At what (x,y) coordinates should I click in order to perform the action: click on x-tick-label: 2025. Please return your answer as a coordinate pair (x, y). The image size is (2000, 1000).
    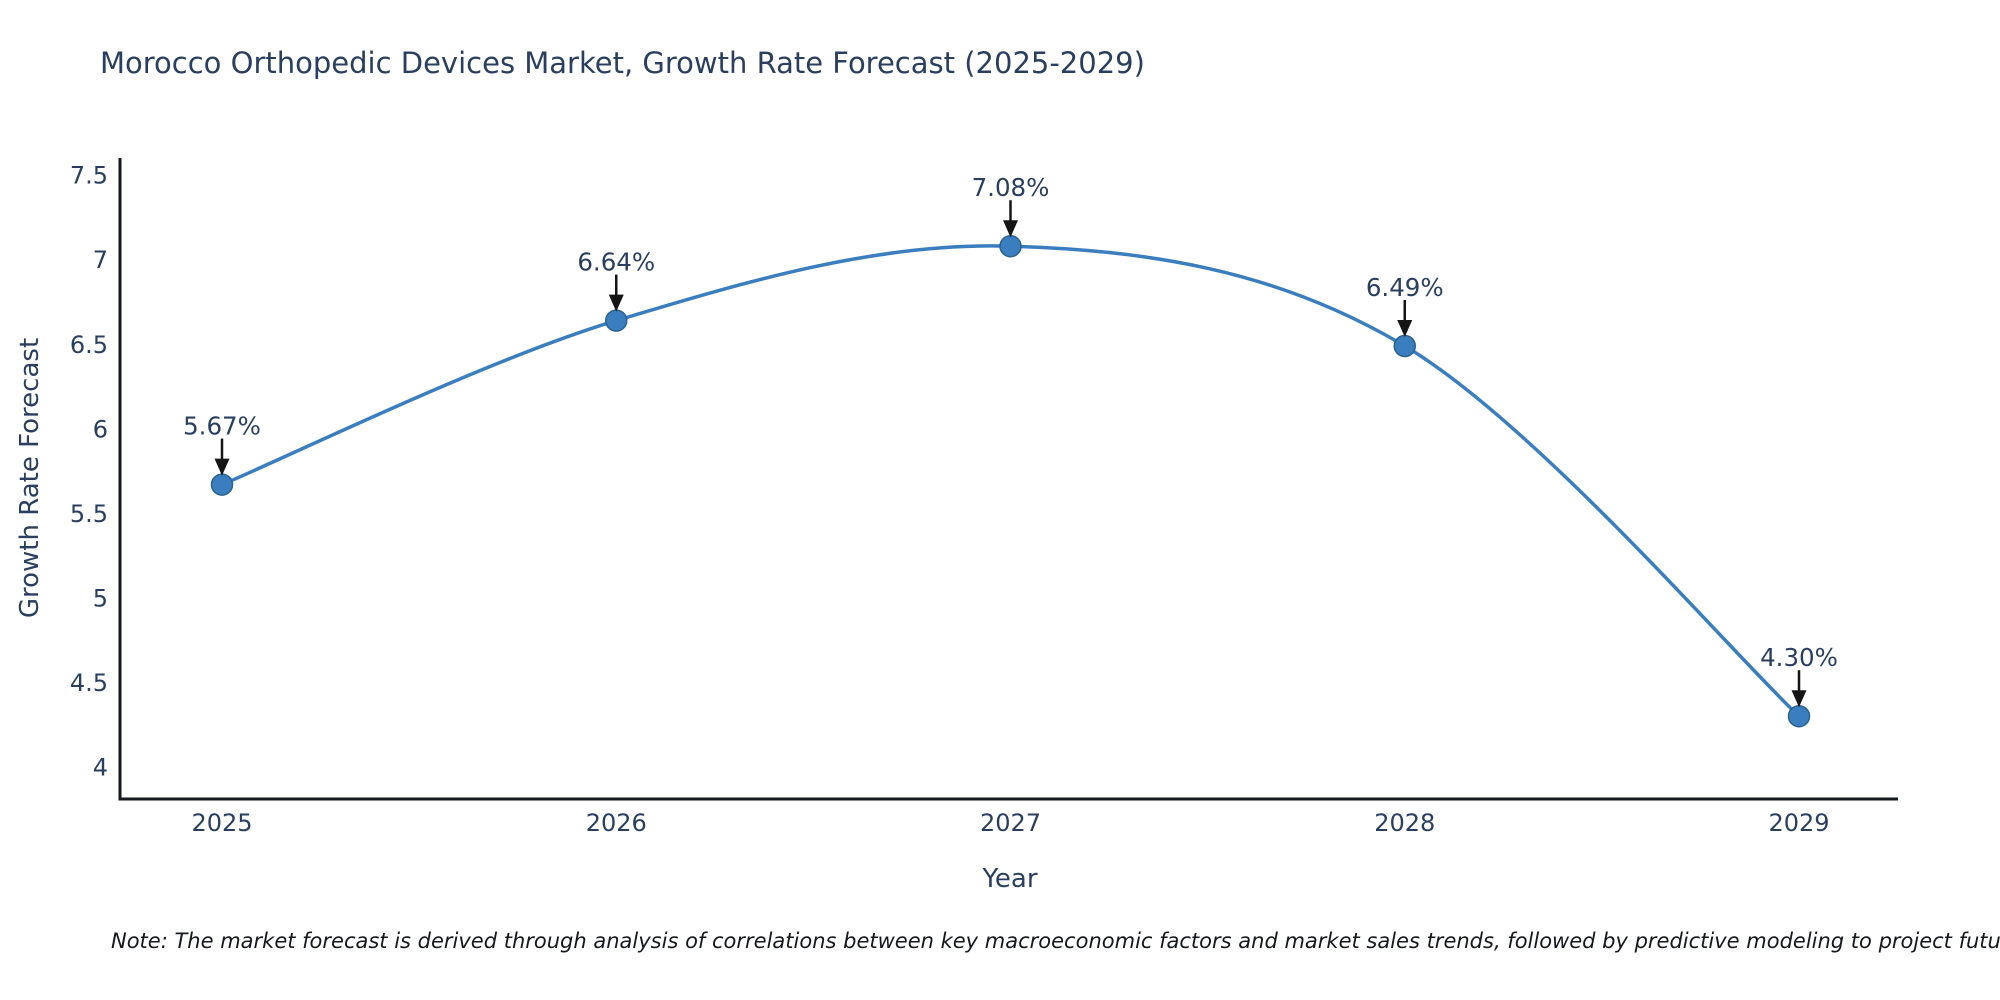
    Looking at the image, I should click on (221, 823).